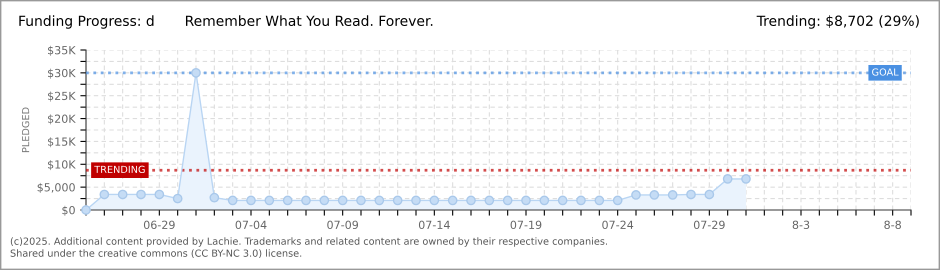  I want to click on y-tick-label: $25K, so click(62, 96).